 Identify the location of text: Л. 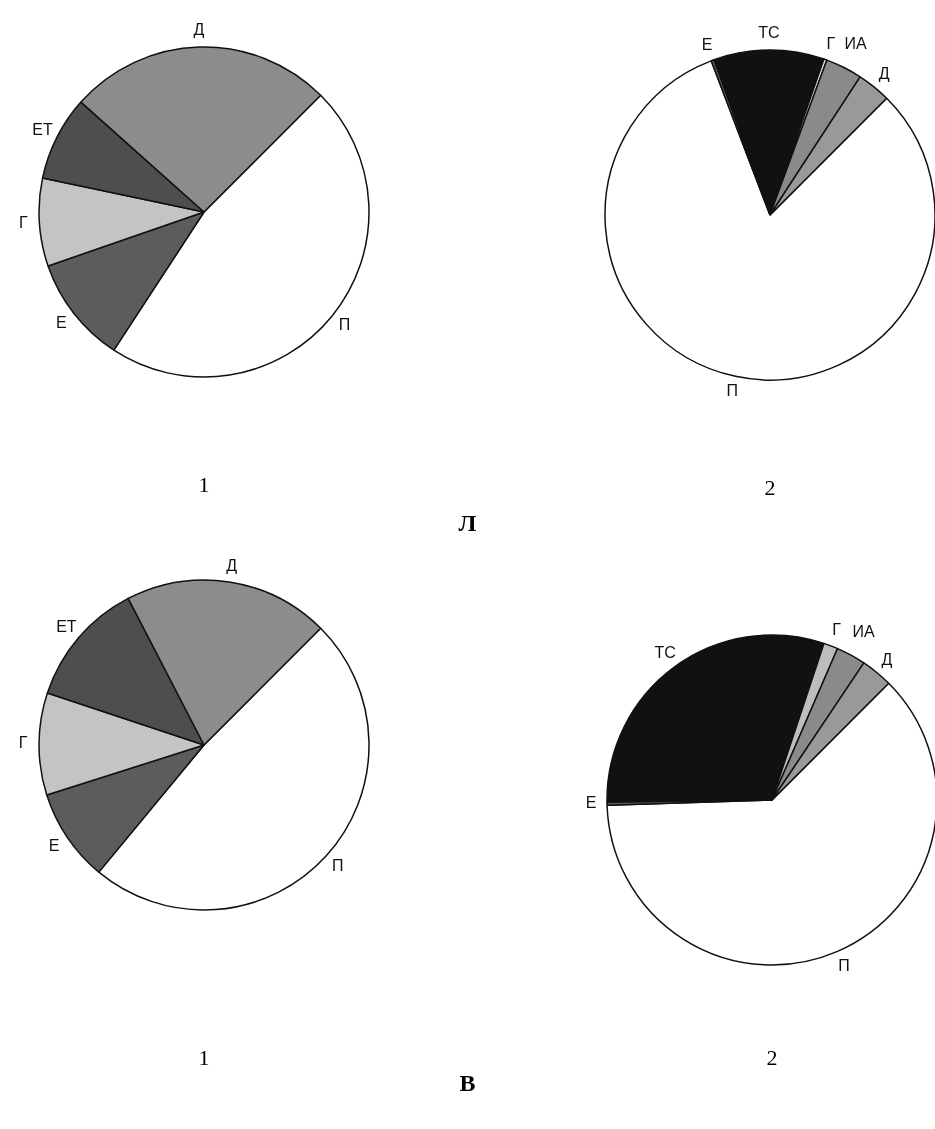
(467, 523).